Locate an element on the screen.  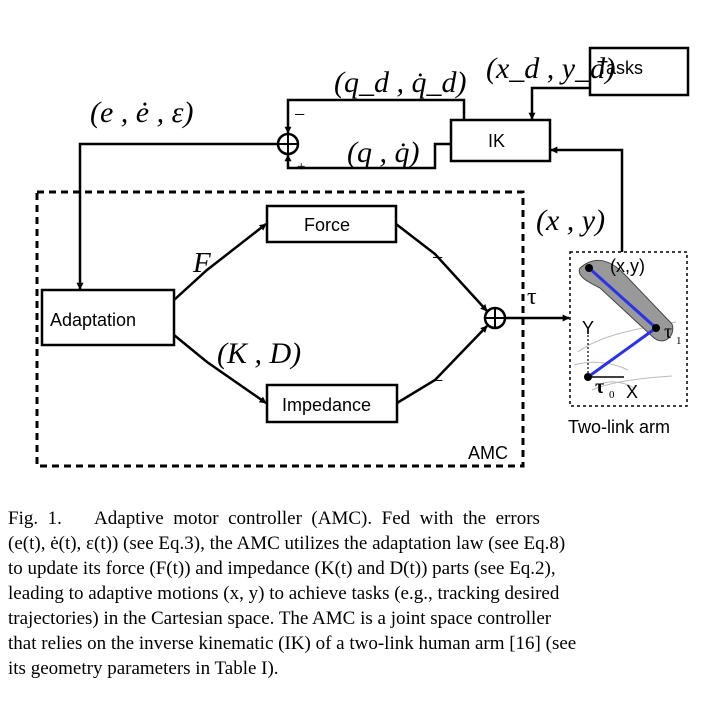
desired-q-signal-label: (q_d , q̇_d) is located at coordinates (400, 82).